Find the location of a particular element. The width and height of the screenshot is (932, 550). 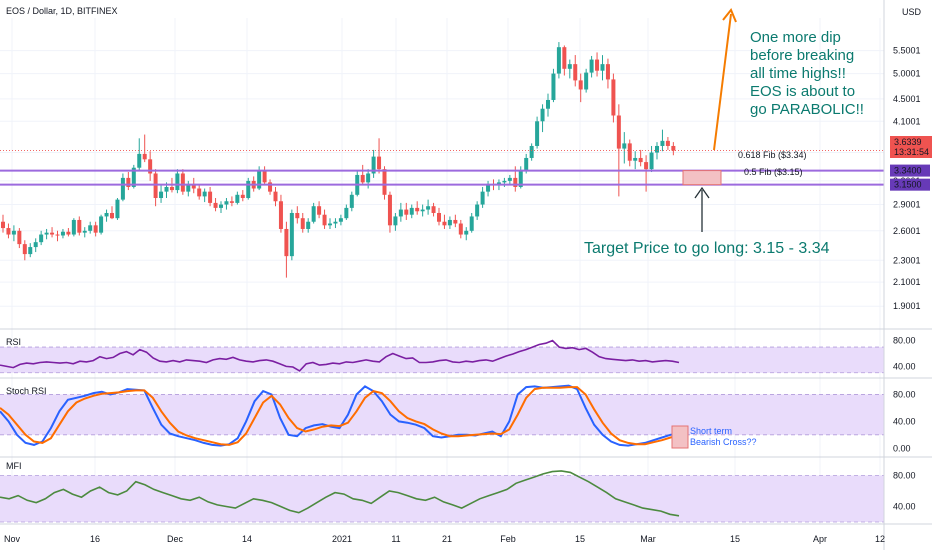

y-tick-label: 2.9001 is located at coordinates (907, 205).